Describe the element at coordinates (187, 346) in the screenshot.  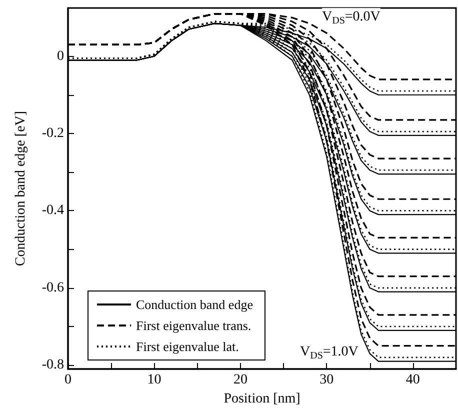
I see `legend-label: First eigenvalue lat.` at that location.